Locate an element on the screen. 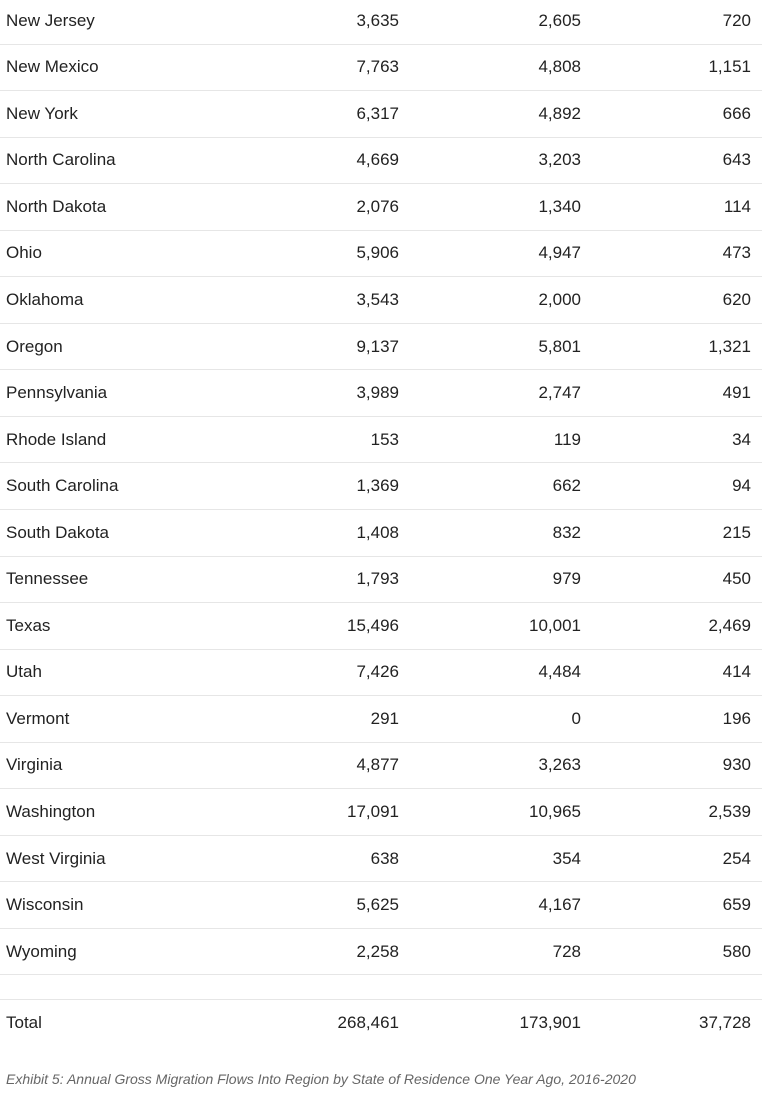 Image resolution: width=768 pixels, height=1093 pixels. table-row: North Carolina 4,669 3,203 643 is located at coordinates (381, 161).